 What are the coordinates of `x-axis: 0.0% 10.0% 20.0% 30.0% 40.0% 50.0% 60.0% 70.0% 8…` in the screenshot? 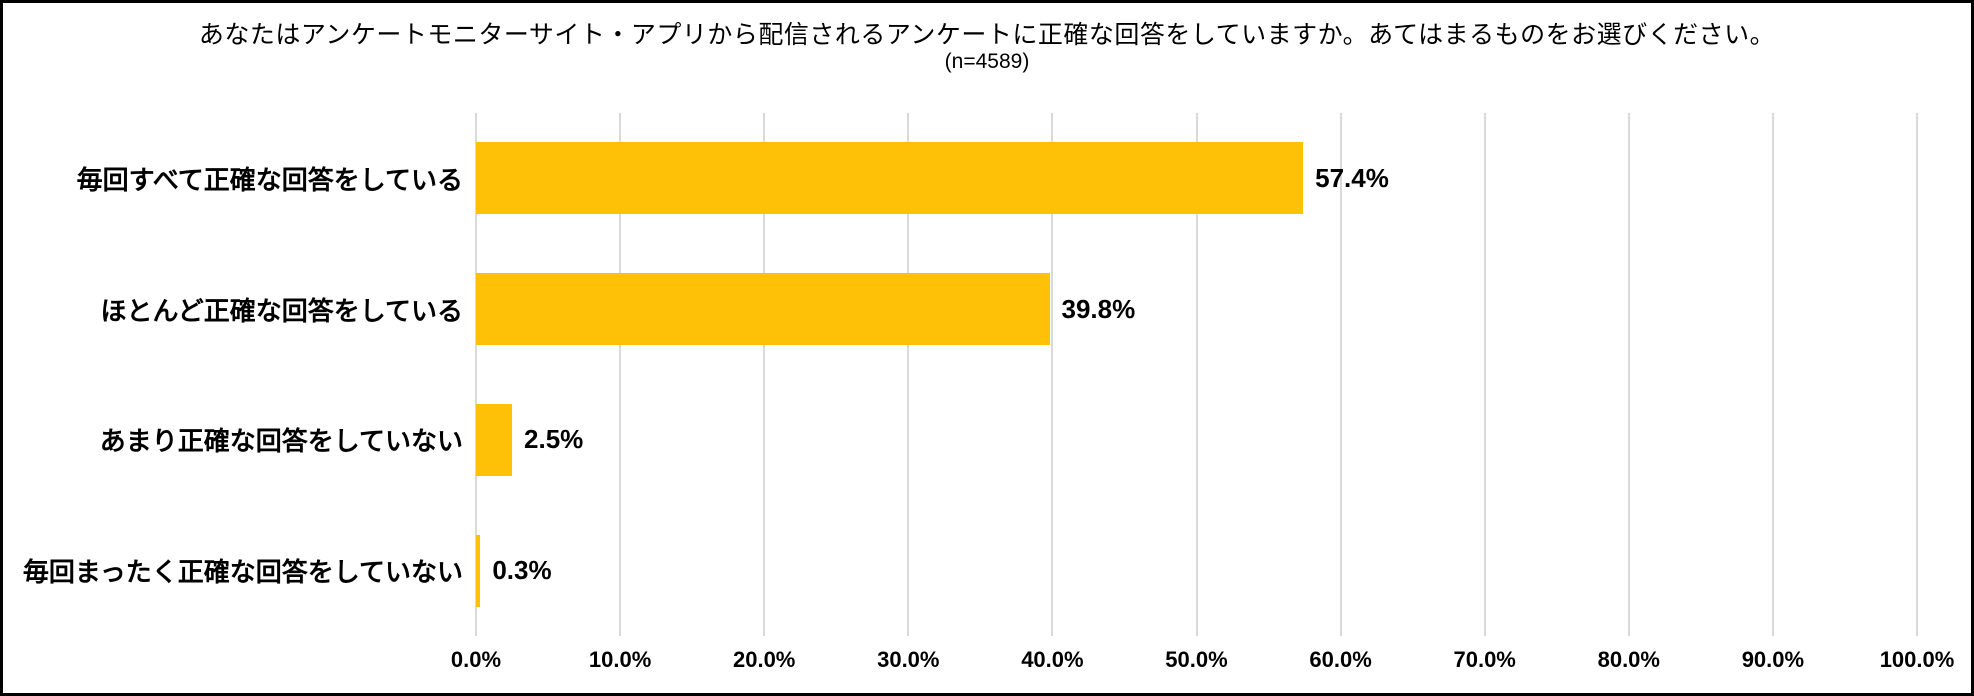 It's located at (1202, 662).